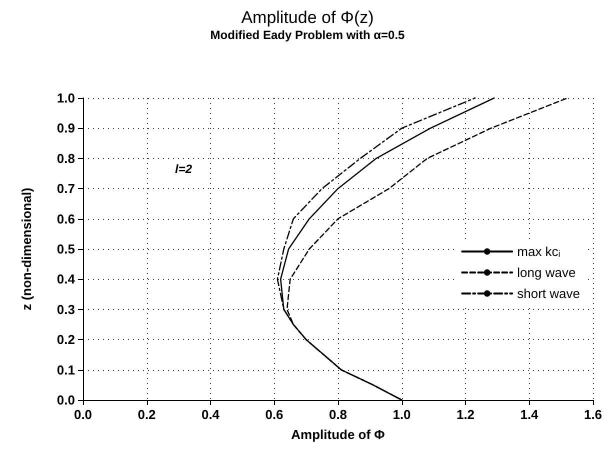 This screenshot has width=615, height=469. What do you see at coordinates (65, 340) in the screenshot?
I see `y-tick-label: 0.2` at bounding box center [65, 340].